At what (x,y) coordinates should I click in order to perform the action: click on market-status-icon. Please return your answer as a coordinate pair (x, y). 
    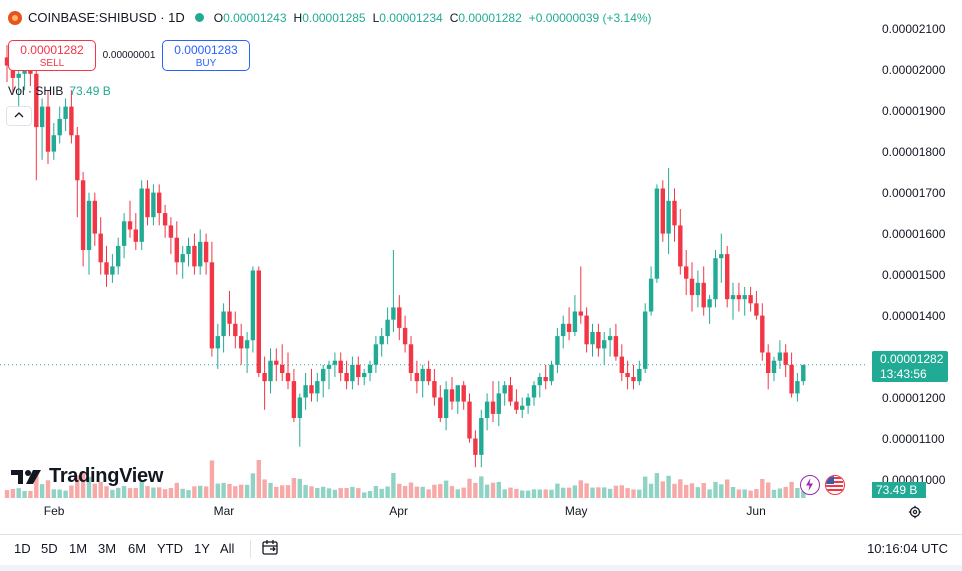
    Looking at the image, I should click on (199, 17).